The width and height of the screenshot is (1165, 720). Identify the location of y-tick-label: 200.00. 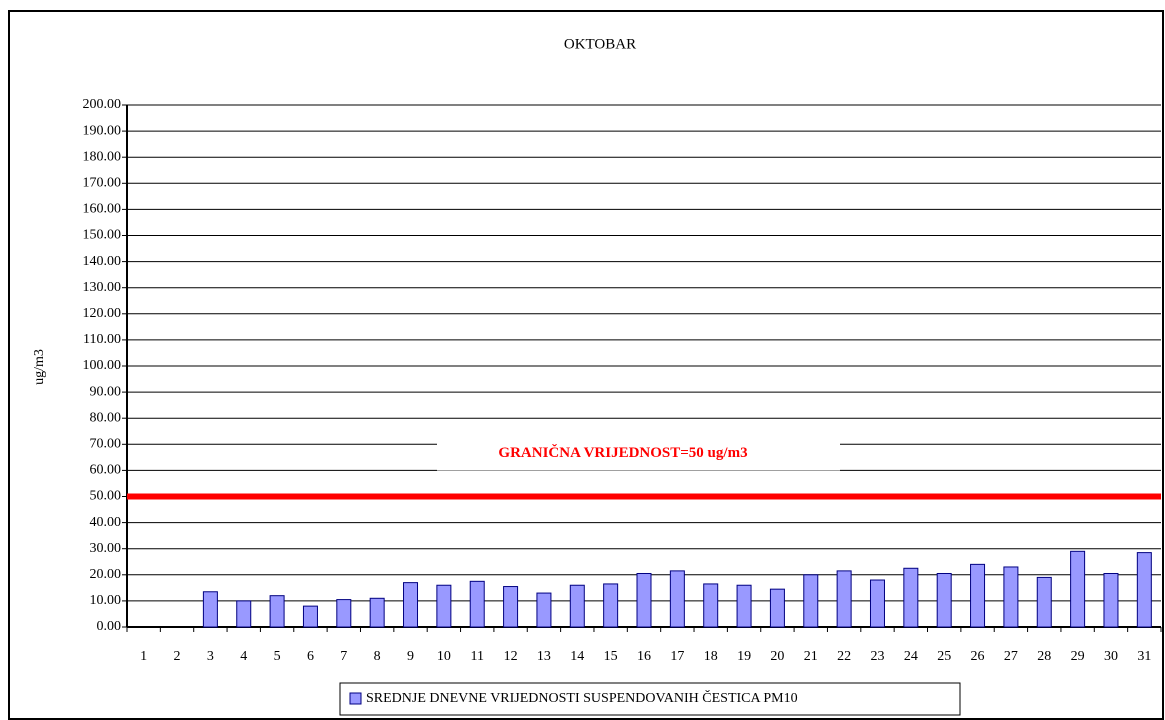
(102, 104).